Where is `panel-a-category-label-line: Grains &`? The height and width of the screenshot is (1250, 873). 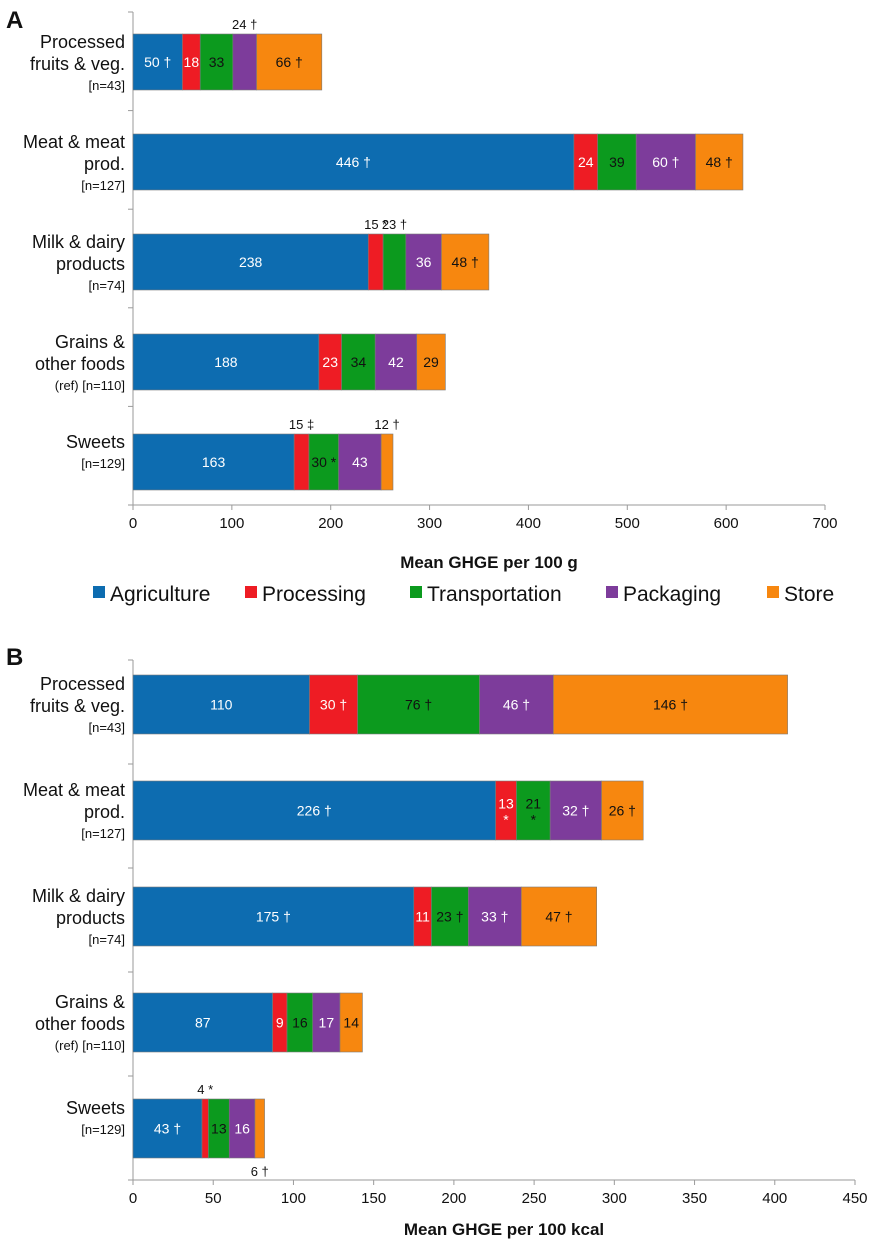
panel-a-category-label-line: Grains & is located at coordinates (90, 342).